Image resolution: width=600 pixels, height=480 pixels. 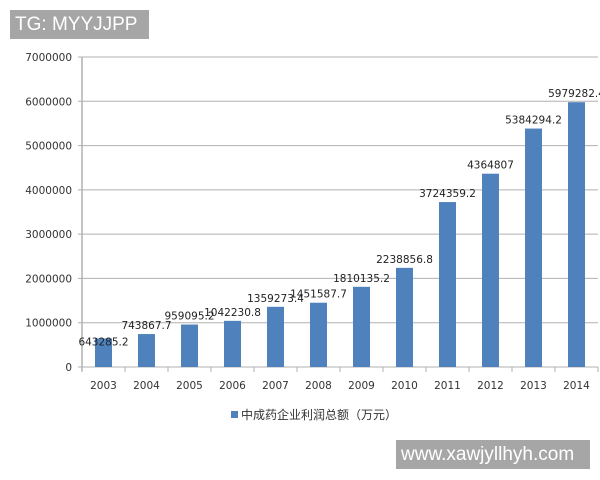 What do you see at coordinates (361, 386) in the screenshot?
I see `x-tick-label: 2009` at bounding box center [361, 386].